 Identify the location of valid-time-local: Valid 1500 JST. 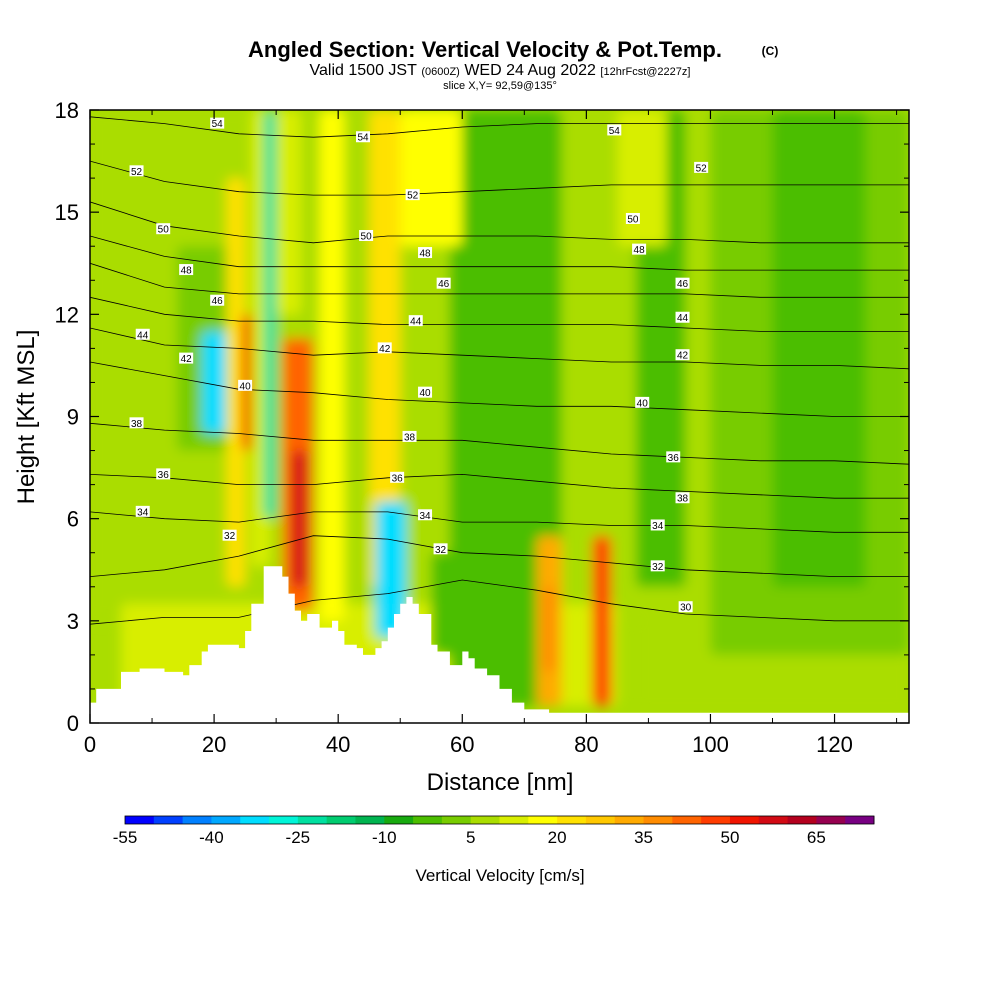
(364, 70).